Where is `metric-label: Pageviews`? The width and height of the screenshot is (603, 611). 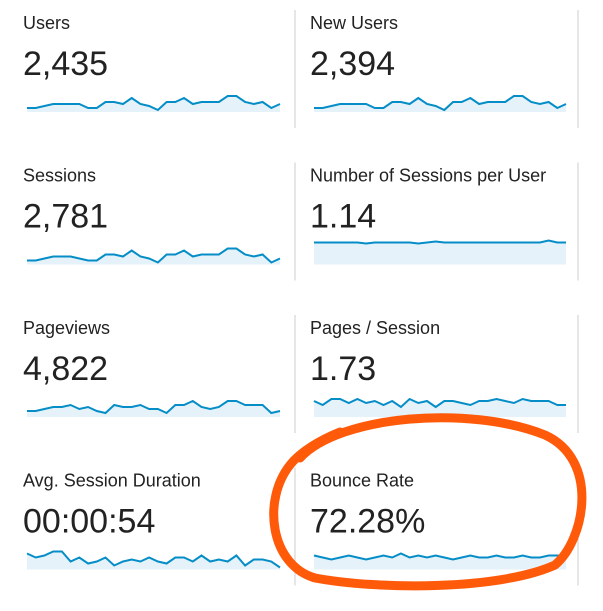
metric-label: Pageviews is located at coordinates (66, 328).